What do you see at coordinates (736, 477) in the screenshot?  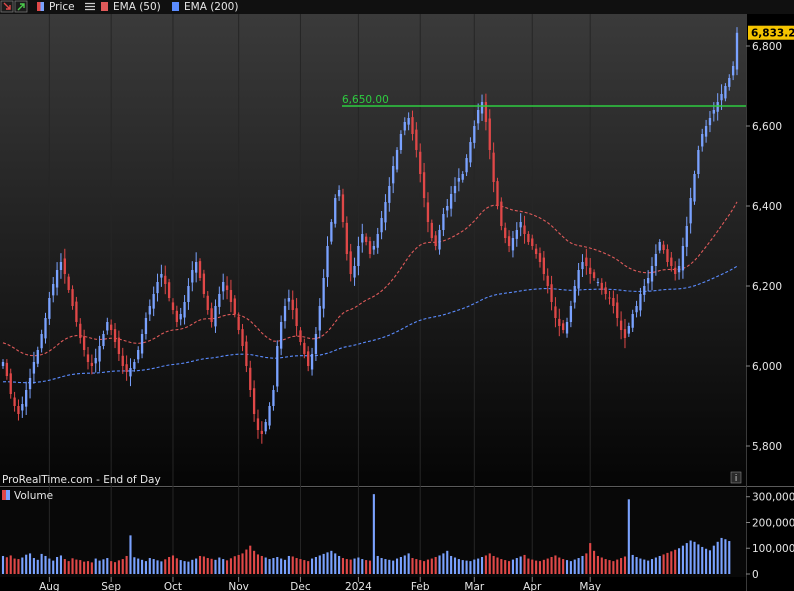 I see `info-icon: i` at bounding box center [736, 477].